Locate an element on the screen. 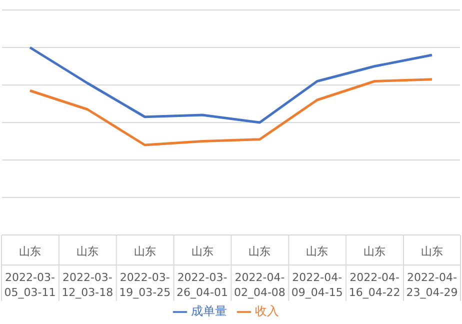 The height and width of the screenshot is (324, 462). legend-label: 成单量 is located at coordinates (209, 311).